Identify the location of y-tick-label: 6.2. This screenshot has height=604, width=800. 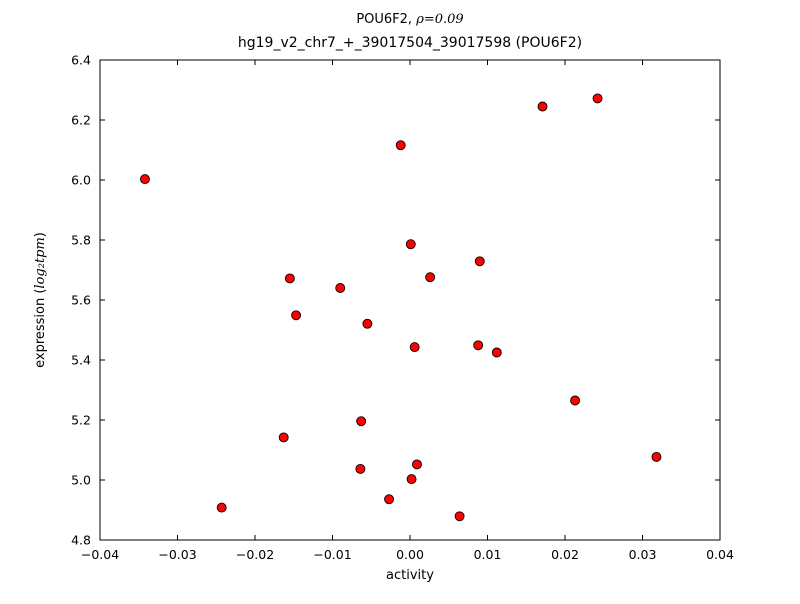
(81, 120).